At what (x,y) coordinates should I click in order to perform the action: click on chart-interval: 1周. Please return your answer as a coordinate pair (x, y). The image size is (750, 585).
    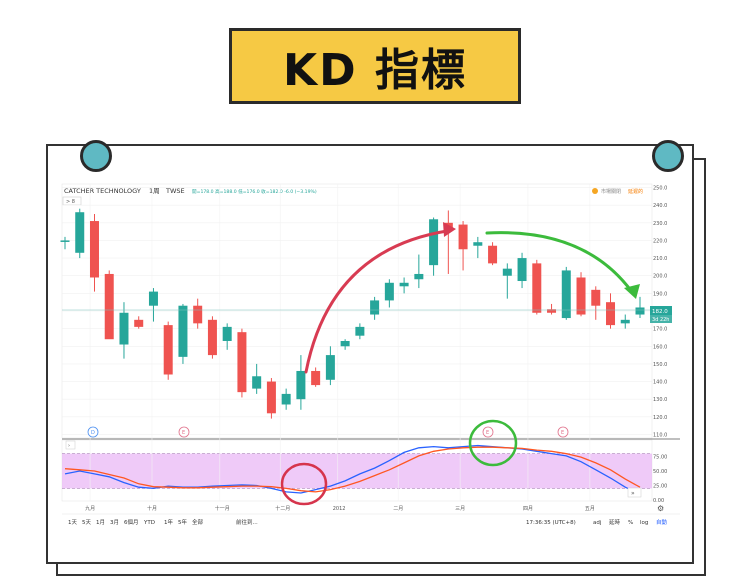
    Looking at the image, I should click on (154, 191).